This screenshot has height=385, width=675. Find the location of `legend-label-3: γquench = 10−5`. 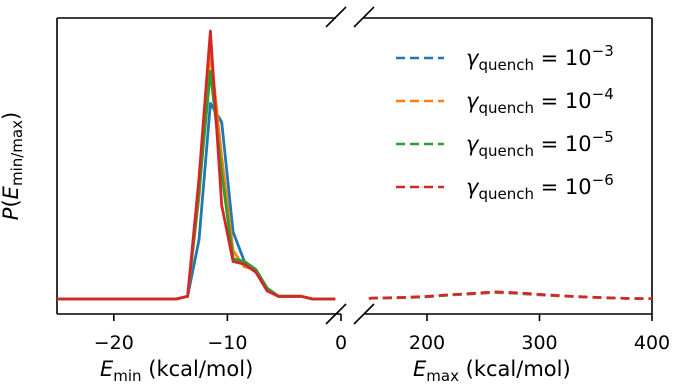

legend-label-3: γquench = 10−5 is located at coordinates (540, 144).